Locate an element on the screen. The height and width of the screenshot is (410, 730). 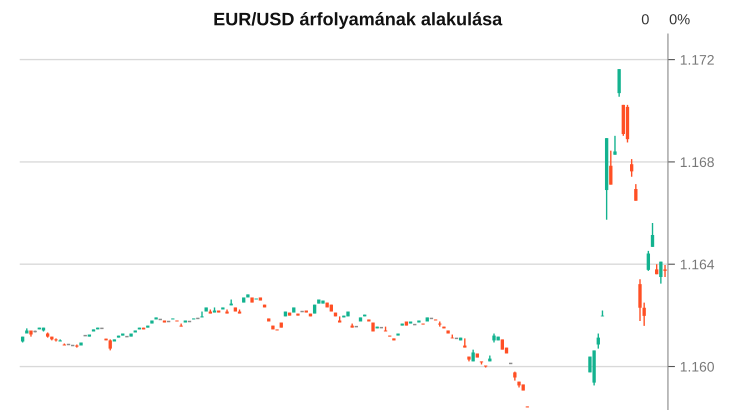
y-tick-label: 1.160 is located at coordinates (697, 367).